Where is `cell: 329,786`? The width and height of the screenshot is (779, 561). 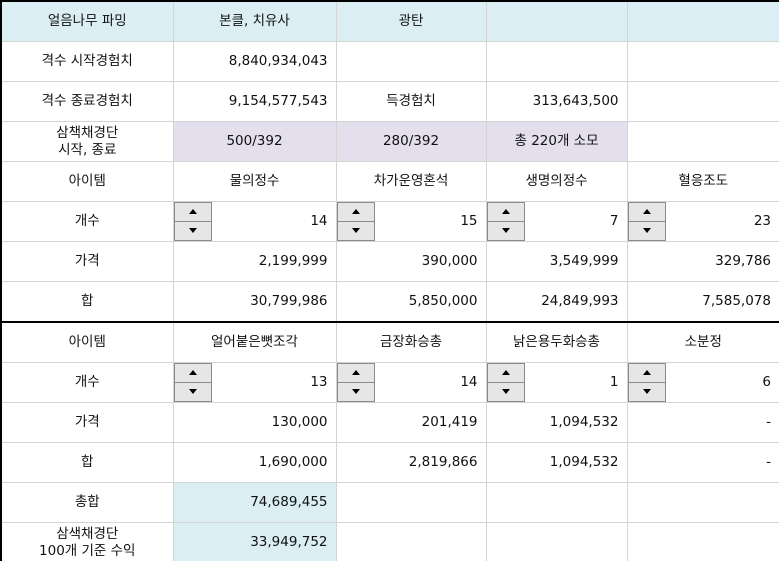 cell: 329,786 is located at coordinates (702, 261).